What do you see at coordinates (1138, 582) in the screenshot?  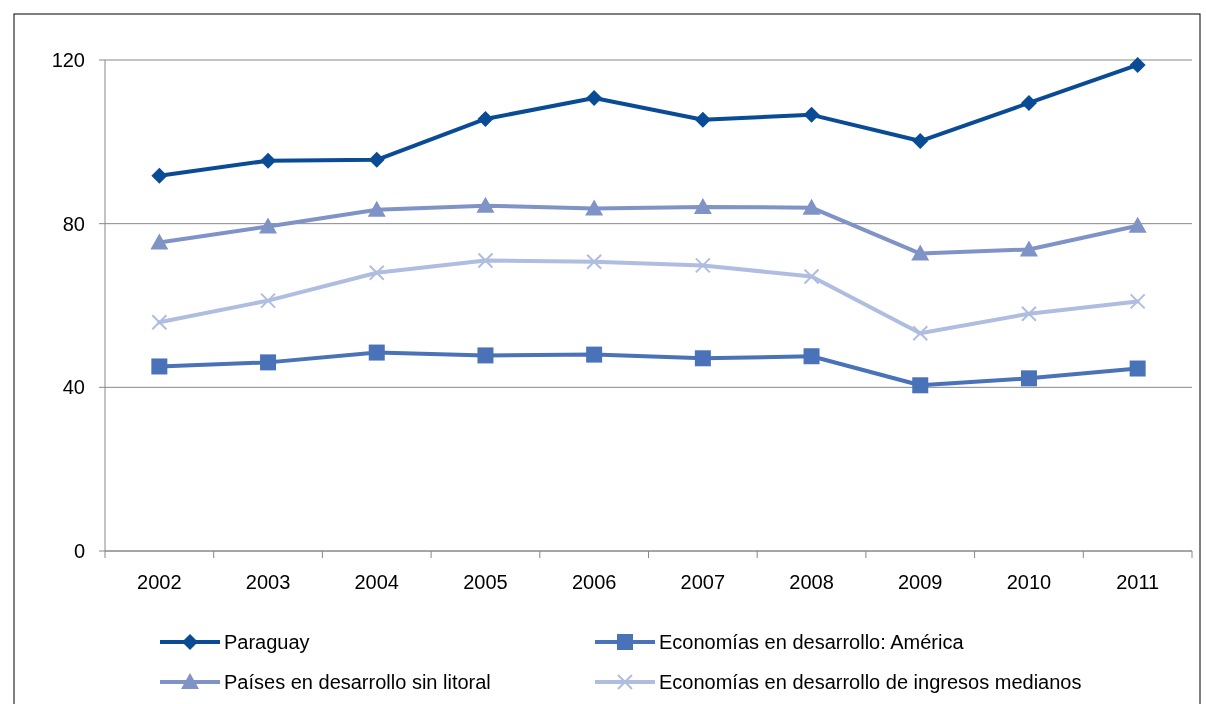 I see `x-tick-label: 2011` at bounding box center [1138, 582].